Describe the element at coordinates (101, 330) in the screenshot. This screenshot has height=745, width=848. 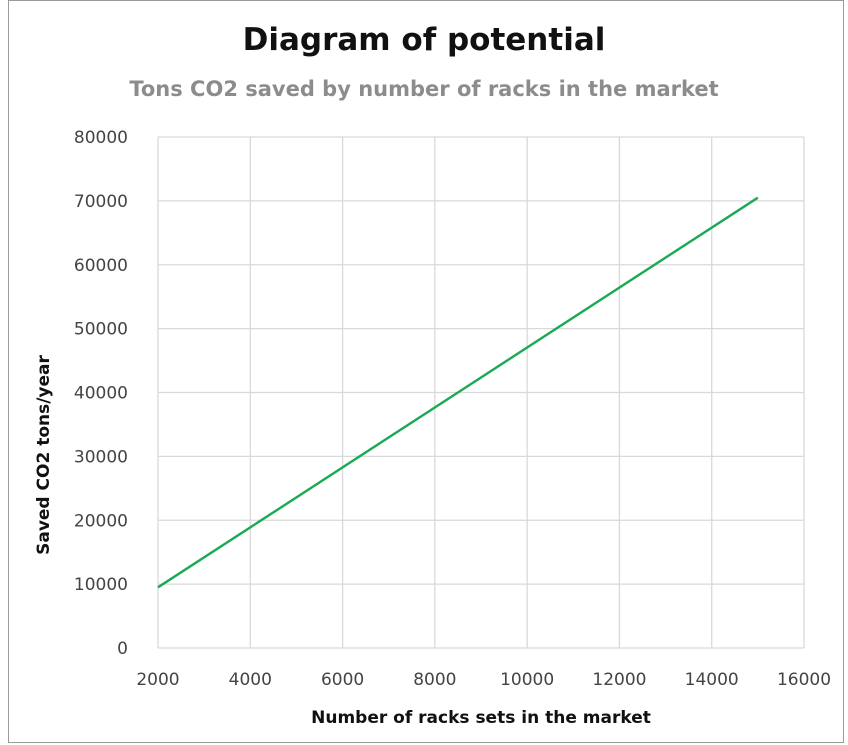
I see `y-tick-label: 50000` at that location.